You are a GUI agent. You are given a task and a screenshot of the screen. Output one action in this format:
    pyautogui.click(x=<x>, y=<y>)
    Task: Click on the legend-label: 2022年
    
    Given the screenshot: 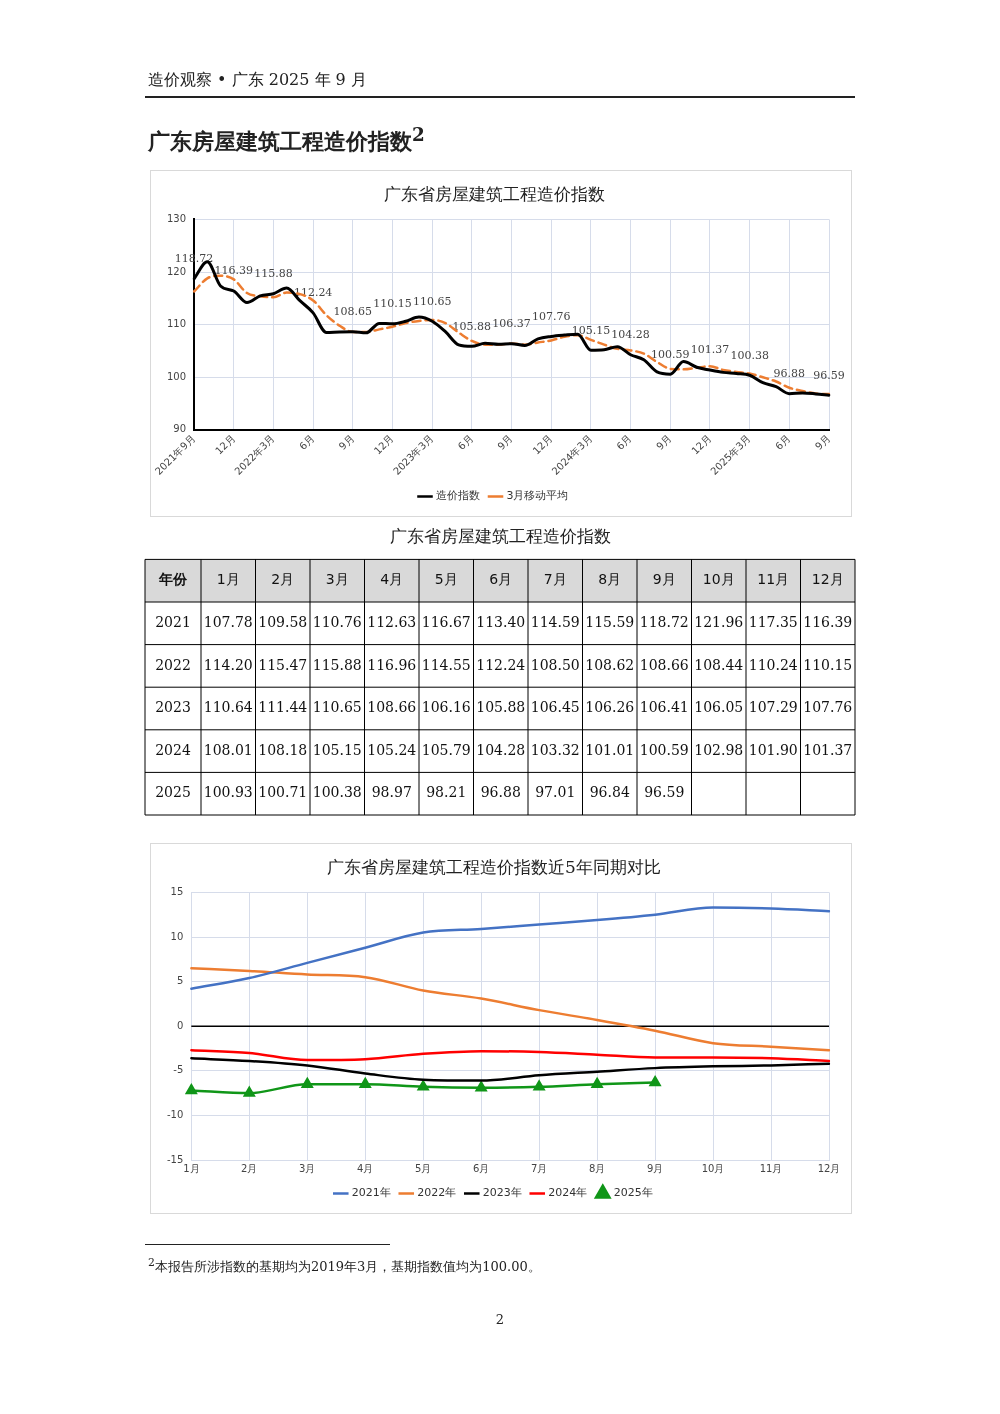 What is the action you would take?
    pyautogui.click(x=437, y=1193)
    